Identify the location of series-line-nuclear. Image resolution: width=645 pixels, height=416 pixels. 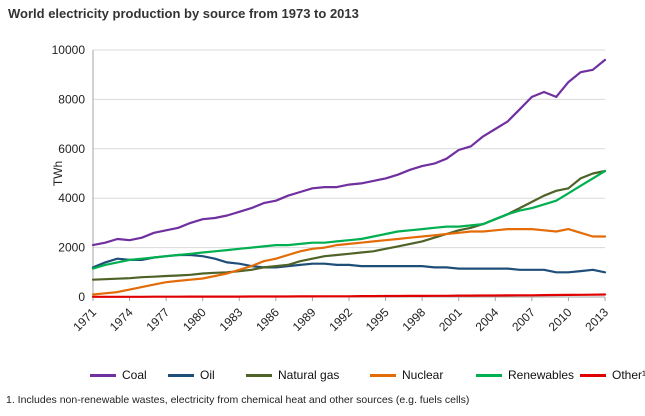
(349, 262).